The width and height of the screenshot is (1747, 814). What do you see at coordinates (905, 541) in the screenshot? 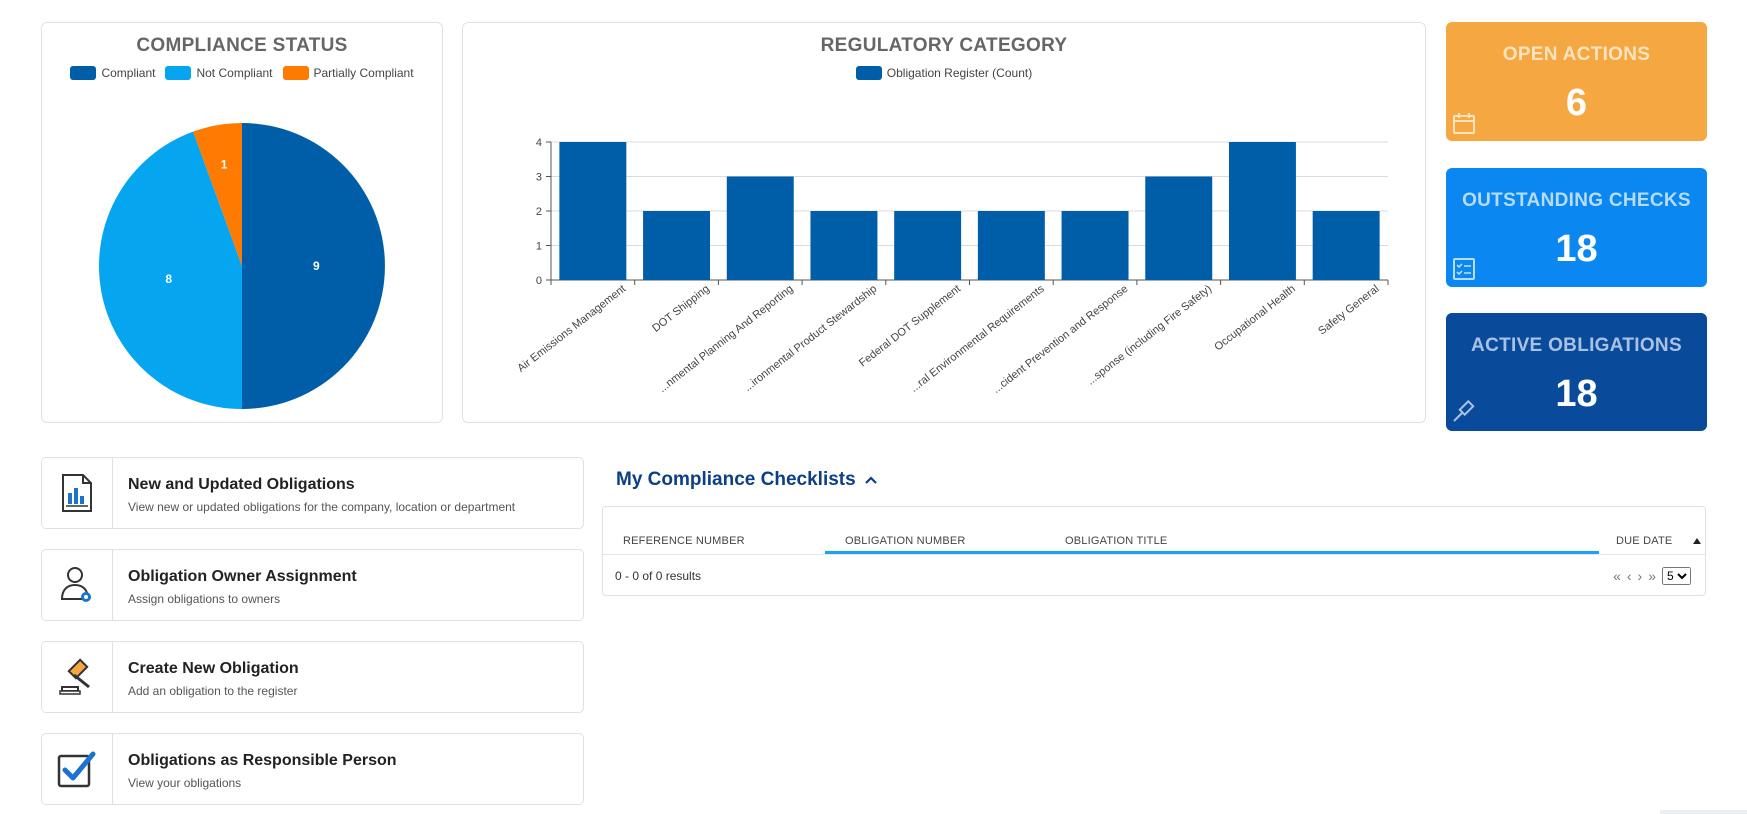
I see `column-header-obligation-number: OBLIGATION NUMBER` at bounding box center [905, 541].